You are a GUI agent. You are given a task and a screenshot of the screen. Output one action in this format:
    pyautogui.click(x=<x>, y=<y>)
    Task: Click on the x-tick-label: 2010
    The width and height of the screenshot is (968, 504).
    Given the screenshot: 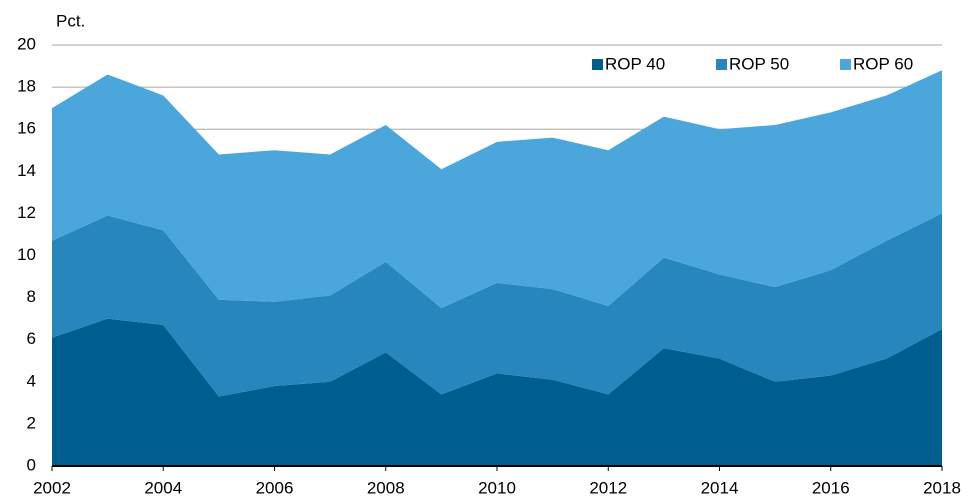 What is the action you would take?
    pyautogui.click(x=497, y=487)
    